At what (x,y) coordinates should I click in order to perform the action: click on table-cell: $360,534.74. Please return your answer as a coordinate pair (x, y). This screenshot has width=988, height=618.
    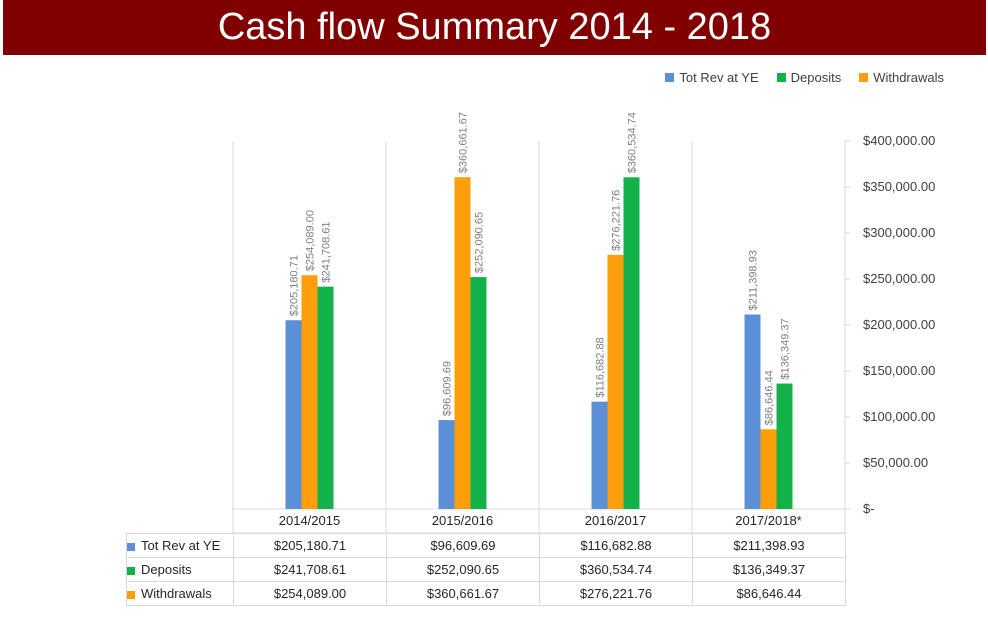
    Looking at the image, I should click on (616, 569).